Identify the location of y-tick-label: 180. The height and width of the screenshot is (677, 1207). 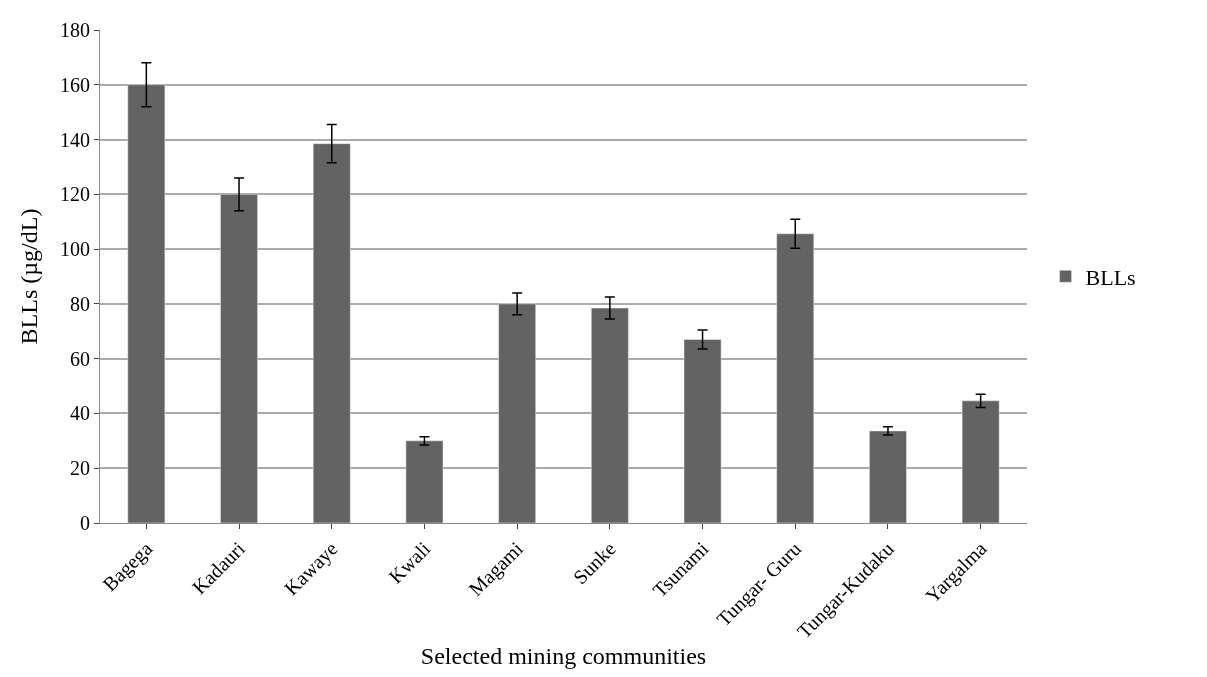
(75, 30).